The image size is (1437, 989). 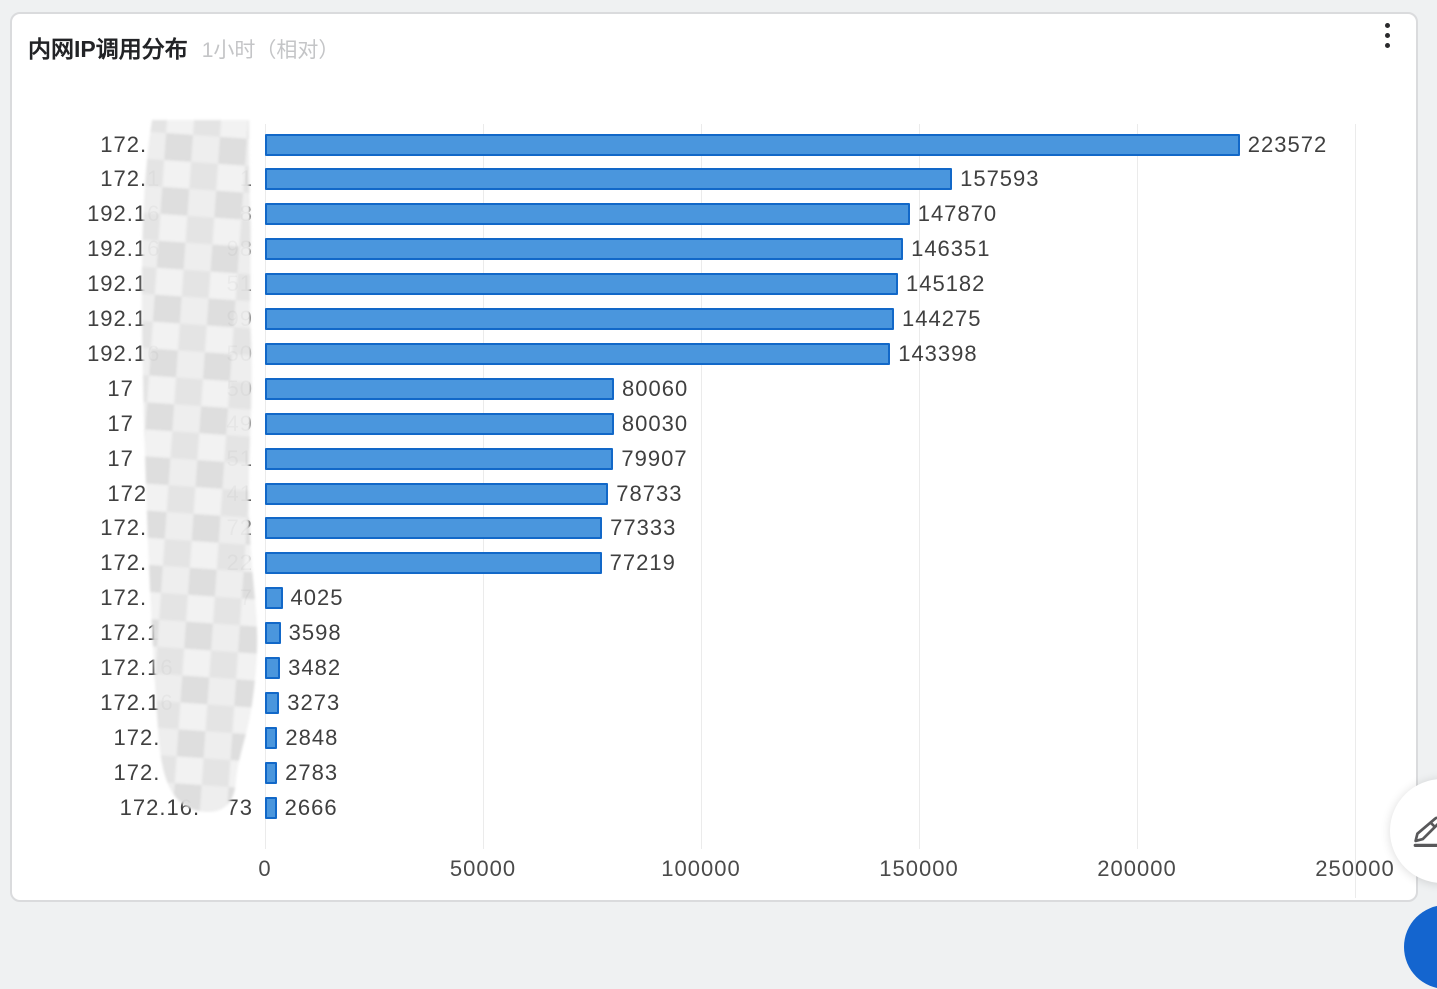 What do you see at coordinates (714, 388) in the screenshot?
I see `chart-row: 17 50 80060` at bounding box center [714, 388].